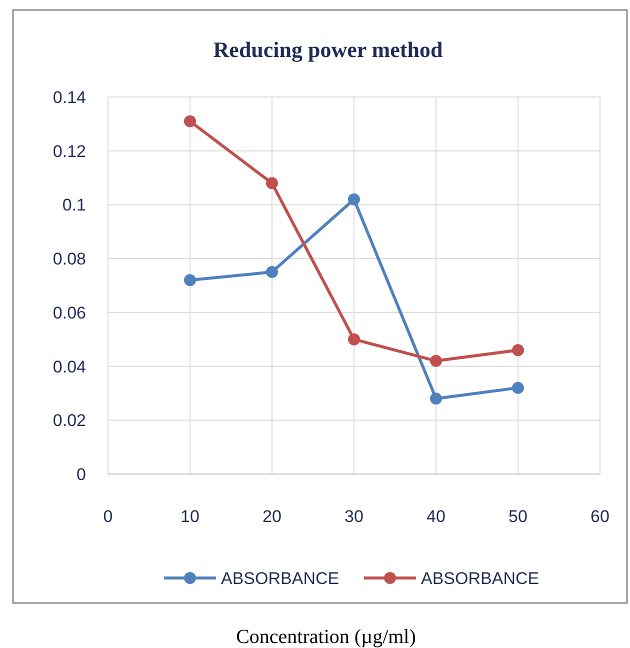 This screenshot has width=630, height=648. Describe the element at coordinates (69, 151) in the screenshot. I see `y-tick-label: 0.12` at that location.